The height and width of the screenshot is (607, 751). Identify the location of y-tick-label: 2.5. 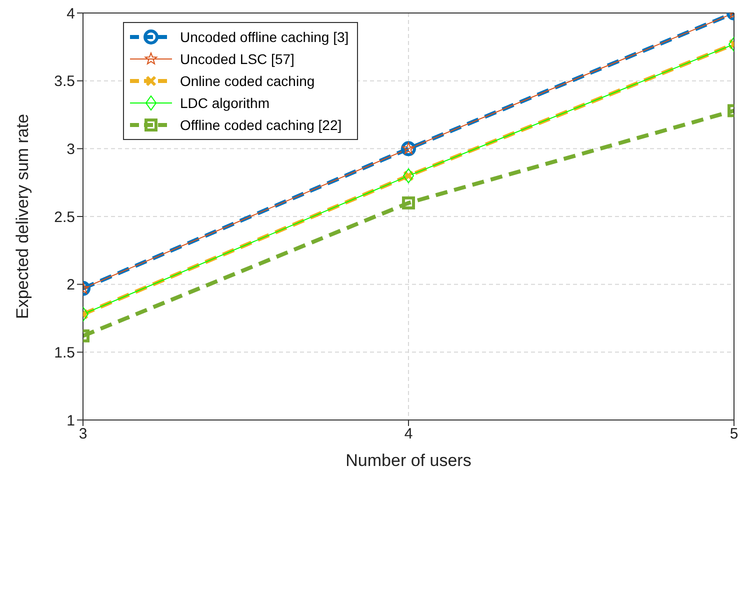
(64, 217).